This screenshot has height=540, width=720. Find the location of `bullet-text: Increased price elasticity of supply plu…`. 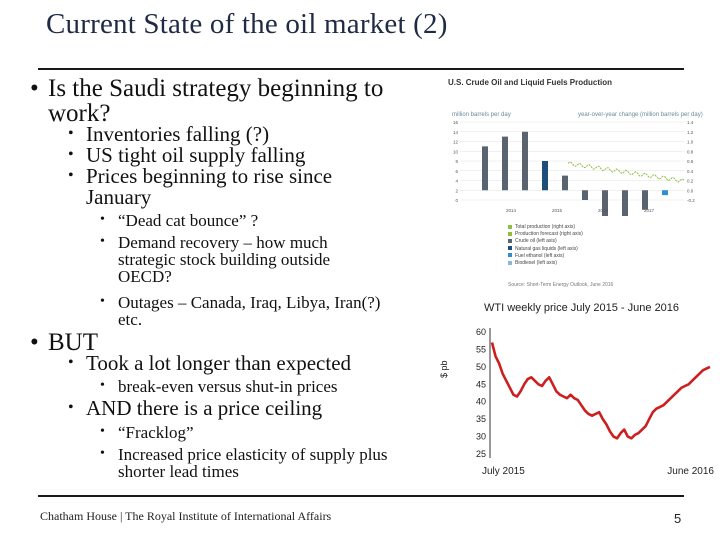

bullet-text: Increased price elasticity of supply plu… is located at coordinates (253, 463).